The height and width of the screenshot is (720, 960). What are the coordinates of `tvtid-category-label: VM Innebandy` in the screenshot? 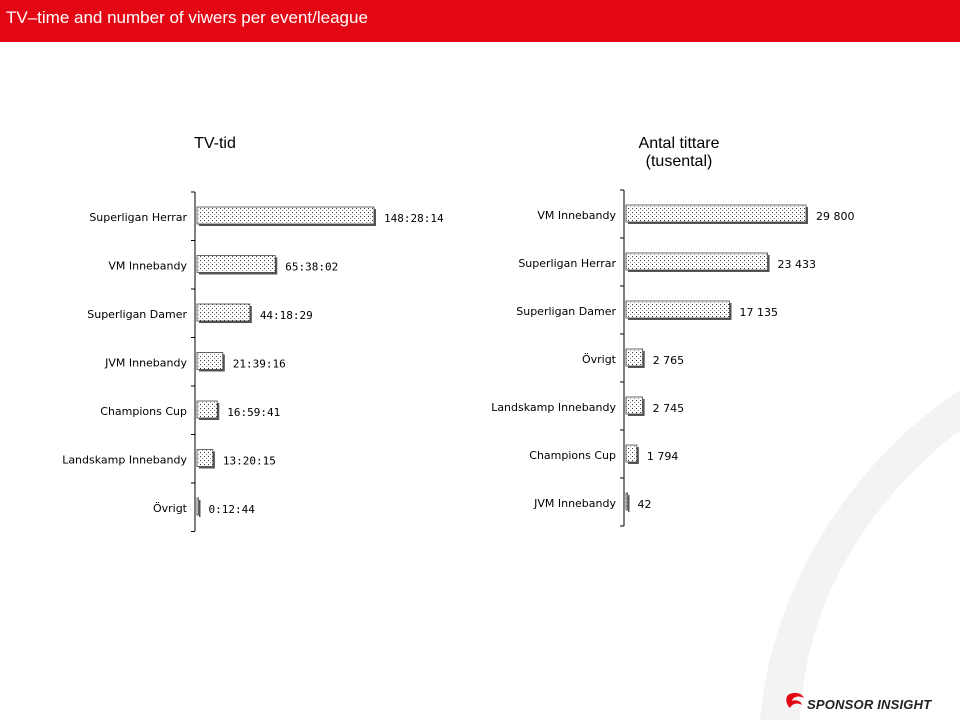 It's located at (147, 266).